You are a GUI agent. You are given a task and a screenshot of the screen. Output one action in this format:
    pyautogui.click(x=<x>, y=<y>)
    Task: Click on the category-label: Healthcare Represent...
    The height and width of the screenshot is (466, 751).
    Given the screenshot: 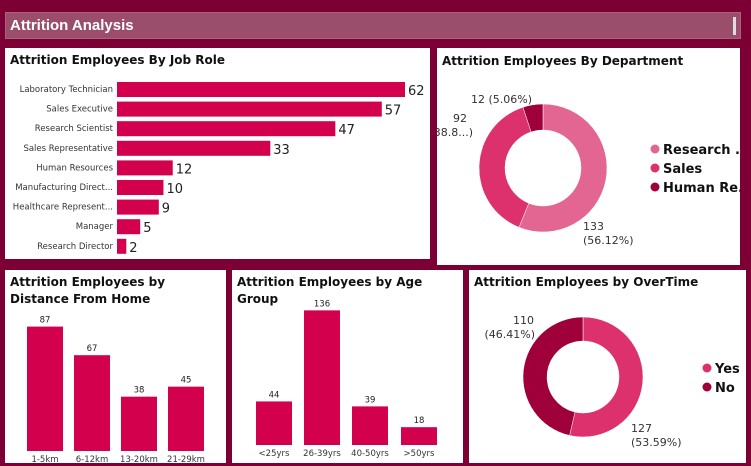 What is the action you would take?
    pyautogui.click(x=63, y=208)
    